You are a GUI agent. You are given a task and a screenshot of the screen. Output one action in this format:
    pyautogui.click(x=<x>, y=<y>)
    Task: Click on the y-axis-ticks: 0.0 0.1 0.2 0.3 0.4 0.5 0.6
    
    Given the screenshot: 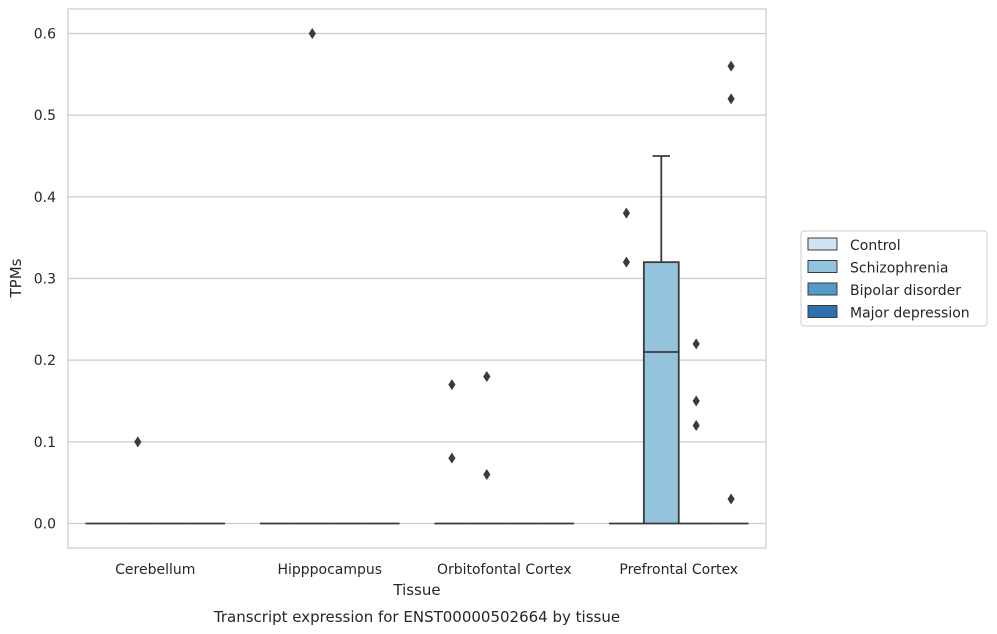 What is the action you would take?
    pyautogui.click(x=45, y=280)
    